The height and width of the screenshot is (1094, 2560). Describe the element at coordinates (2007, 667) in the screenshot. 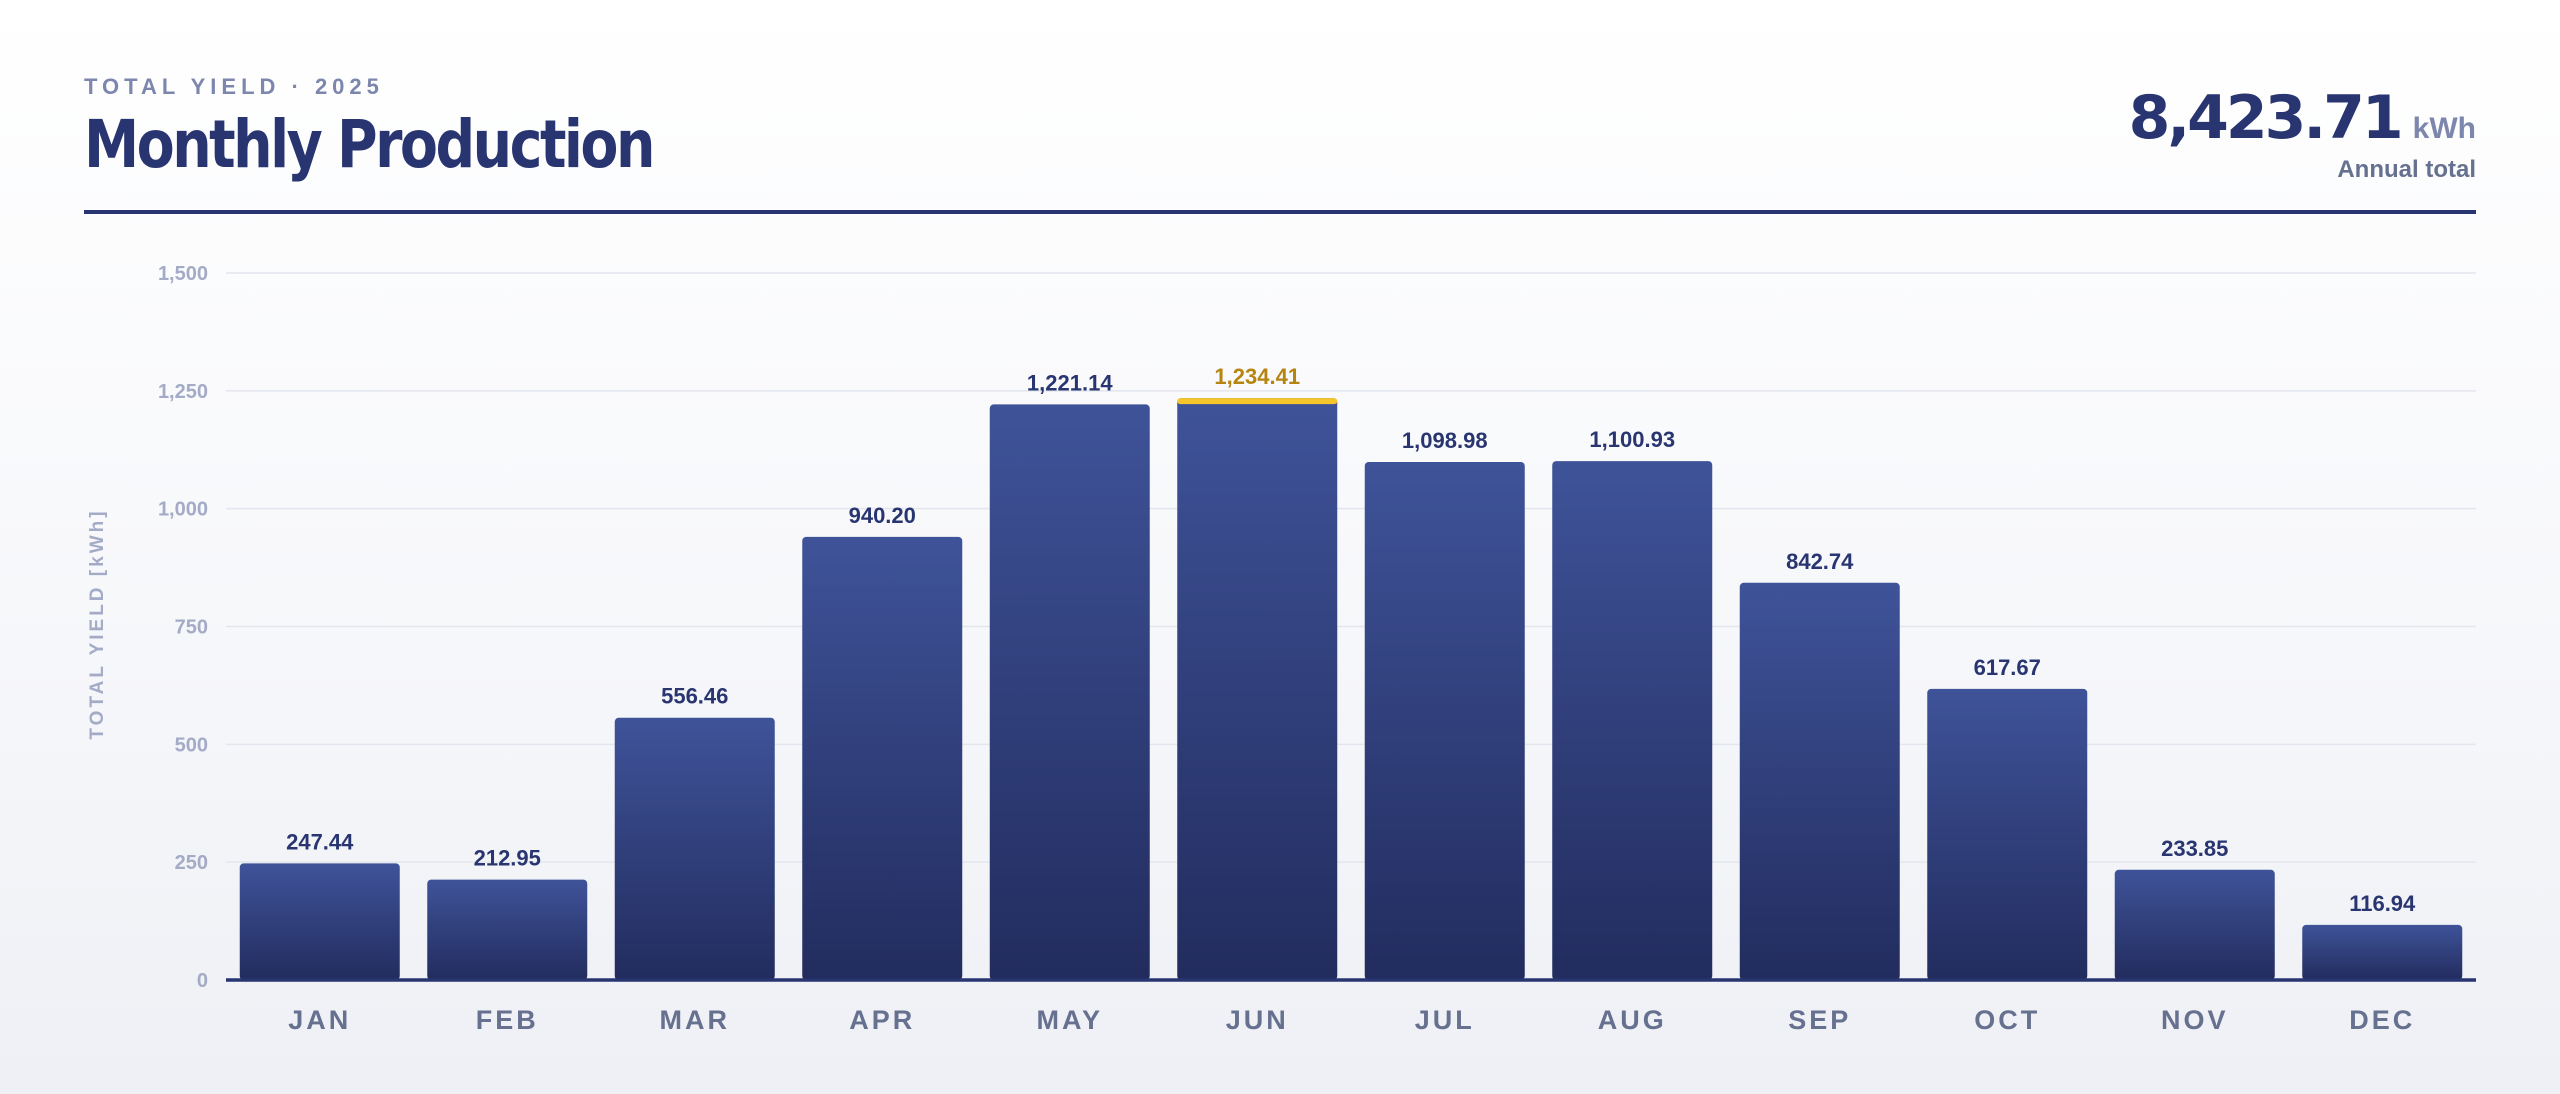

I see `value-label-oct: 617.67` at that location.